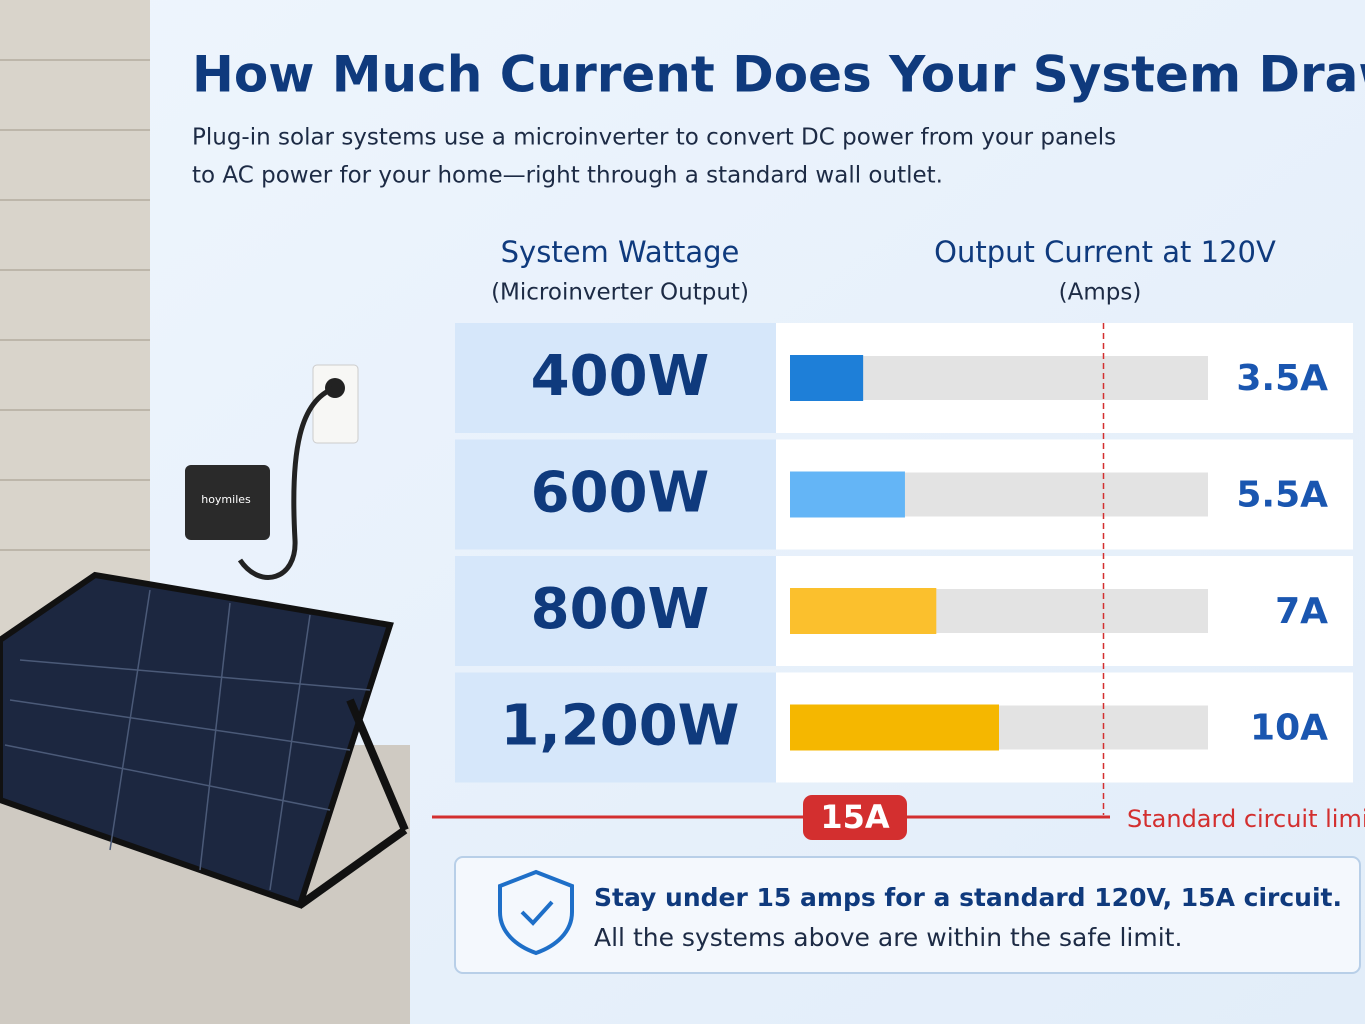 This screenshot has width=1365, height=1024. Describe the element at coordinates (620, 493) in the screenshot. I see `category-label: 600W` at that location.